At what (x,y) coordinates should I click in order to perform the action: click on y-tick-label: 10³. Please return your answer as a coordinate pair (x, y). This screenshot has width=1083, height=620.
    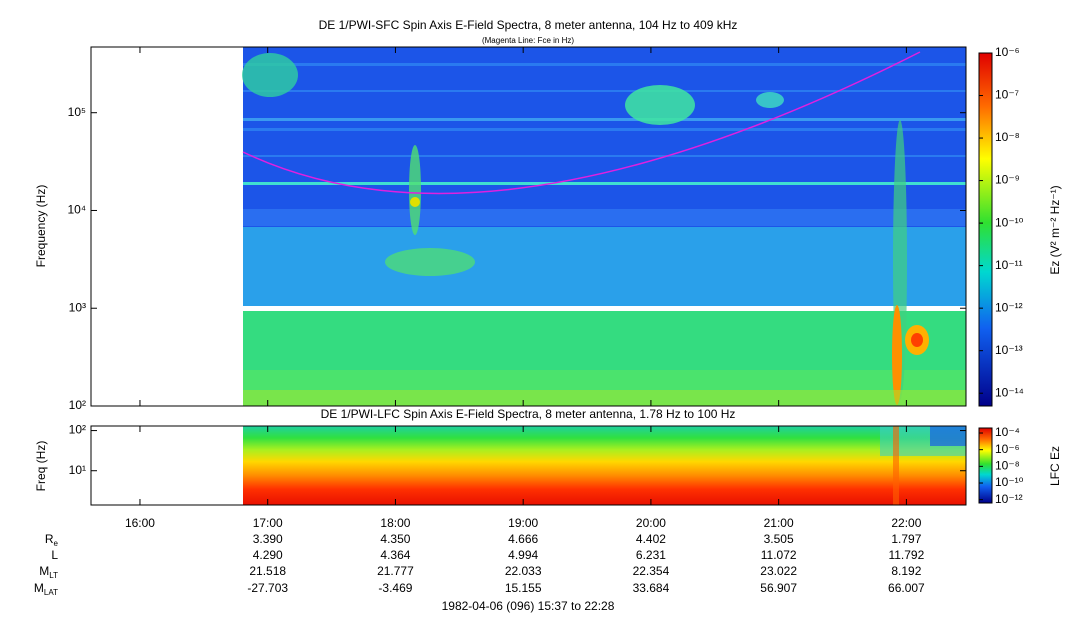
    Looking at the image, I should click on (77, 307).